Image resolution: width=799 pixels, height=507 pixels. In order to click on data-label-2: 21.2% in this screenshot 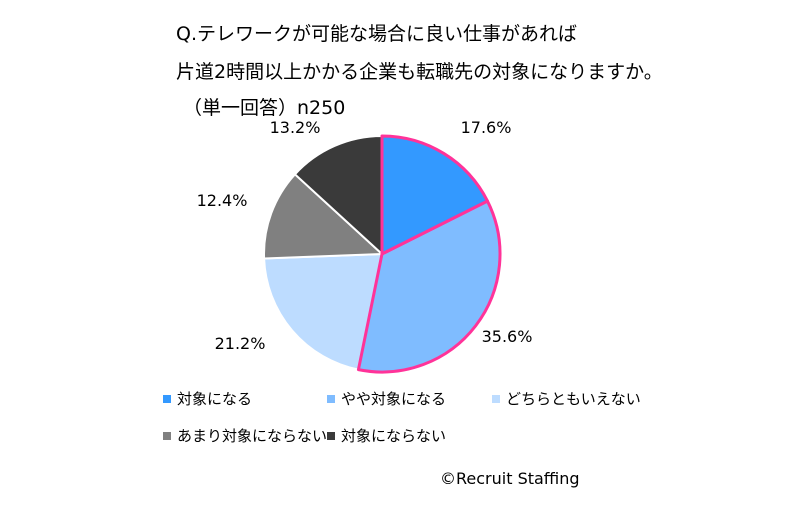, I will do `click(240, 343)`.